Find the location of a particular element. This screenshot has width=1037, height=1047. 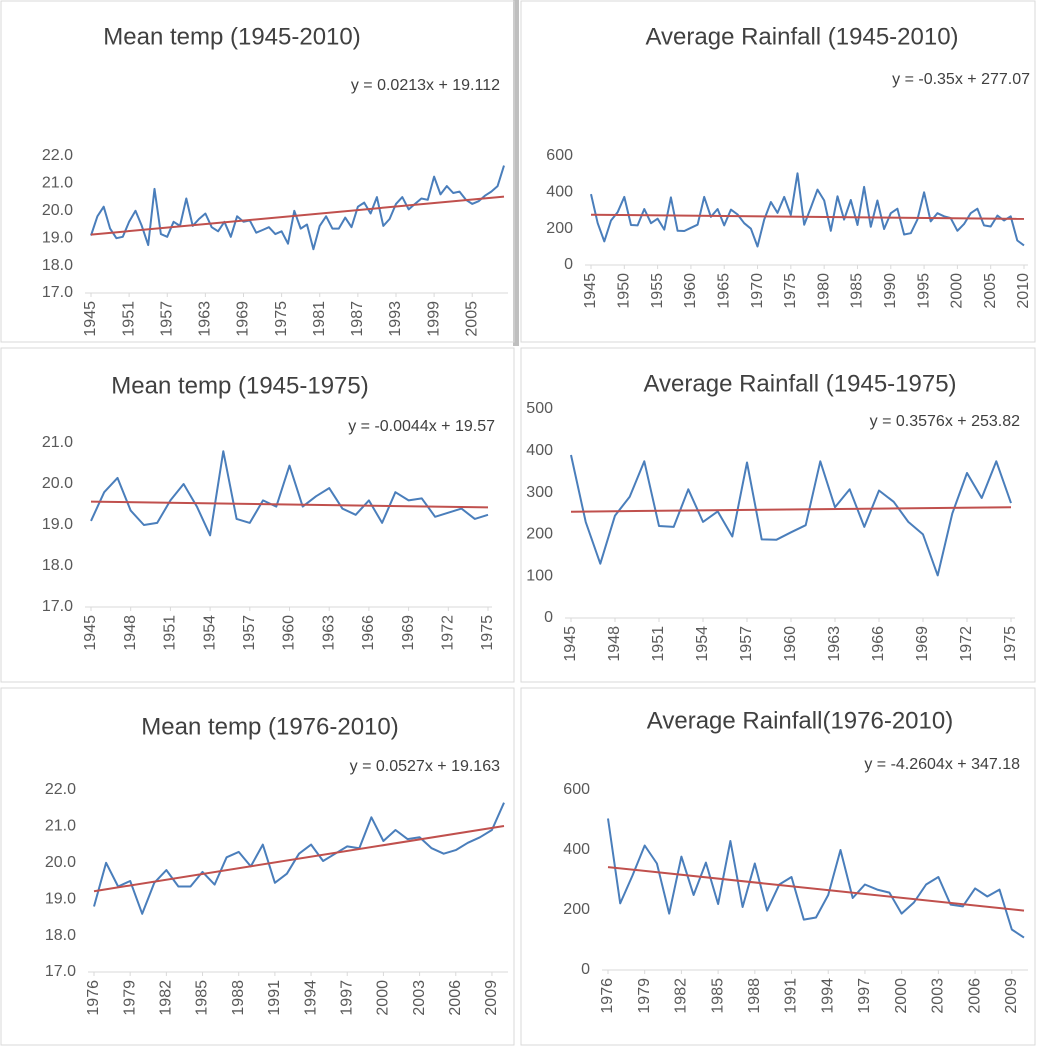

chart-title: Mean temp (1976-2010) is located at coordinates (269, 726).